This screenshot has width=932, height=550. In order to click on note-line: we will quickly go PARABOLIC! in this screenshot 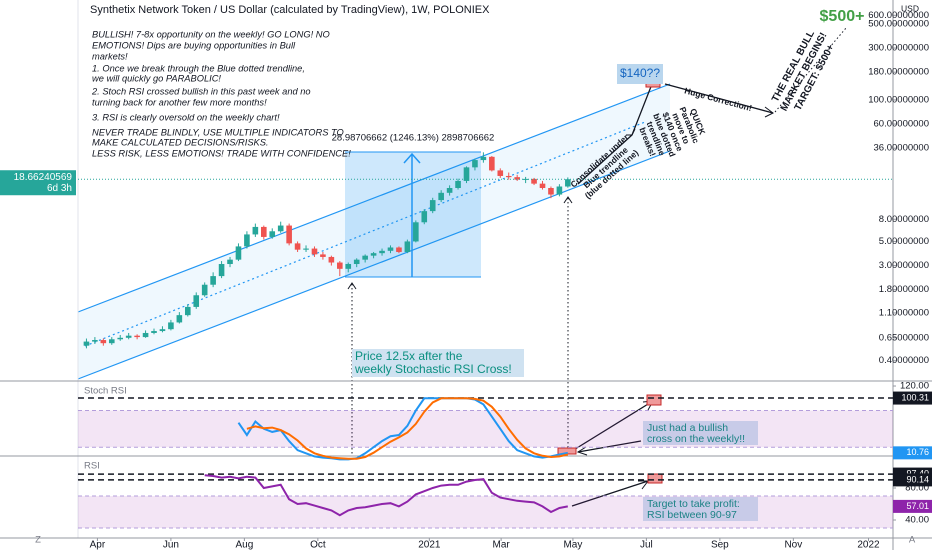, I will do `click(156, 78)`.